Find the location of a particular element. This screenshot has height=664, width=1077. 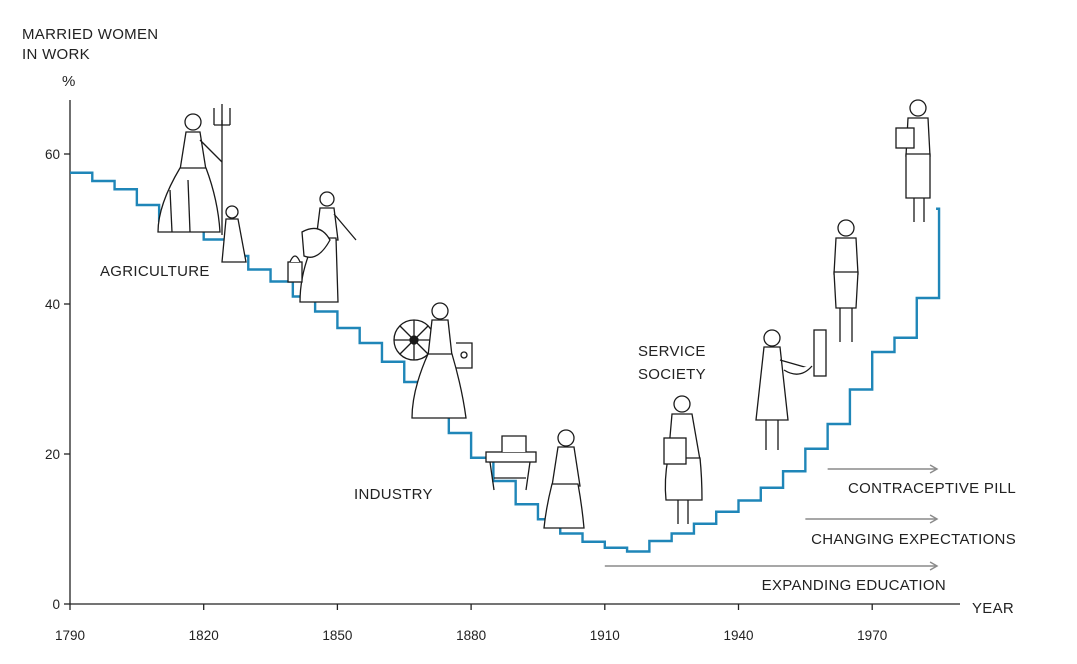

woman-with-bucket-icon is located at coordinates (322, 247).